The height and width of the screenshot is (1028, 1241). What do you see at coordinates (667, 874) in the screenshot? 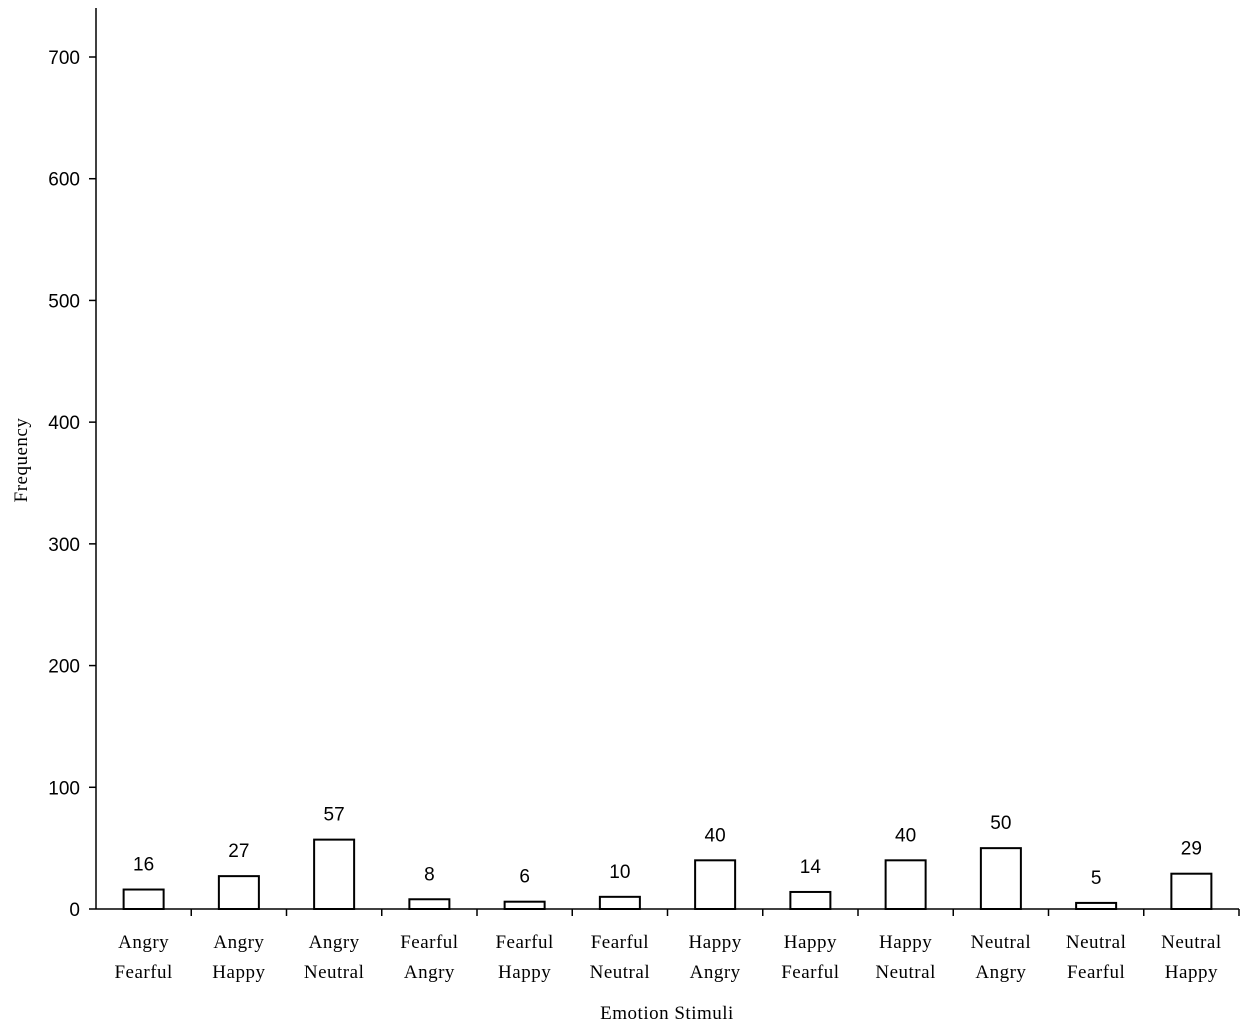
I see `bars` at bounding box center [667, 874].